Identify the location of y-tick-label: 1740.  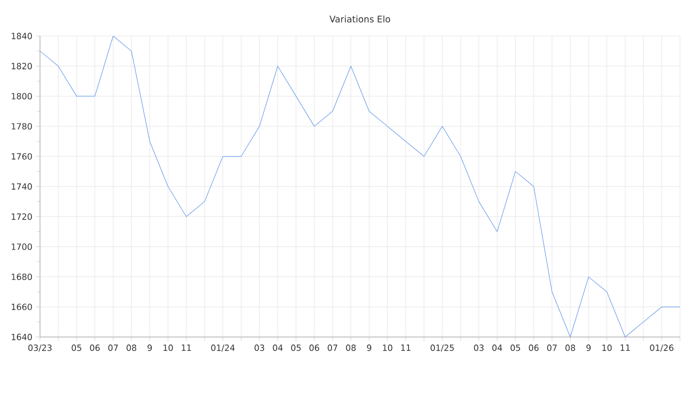
(22, 186).